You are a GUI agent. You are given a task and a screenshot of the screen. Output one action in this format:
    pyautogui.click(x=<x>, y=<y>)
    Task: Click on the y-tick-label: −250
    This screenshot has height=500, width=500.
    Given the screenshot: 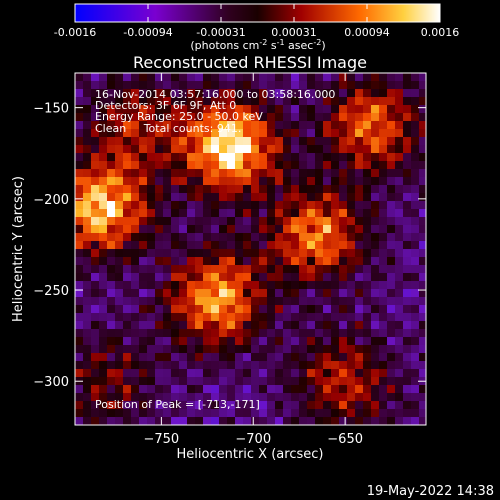 What is the action you would take?
    pyautogui.click(x=51, y=291)
    